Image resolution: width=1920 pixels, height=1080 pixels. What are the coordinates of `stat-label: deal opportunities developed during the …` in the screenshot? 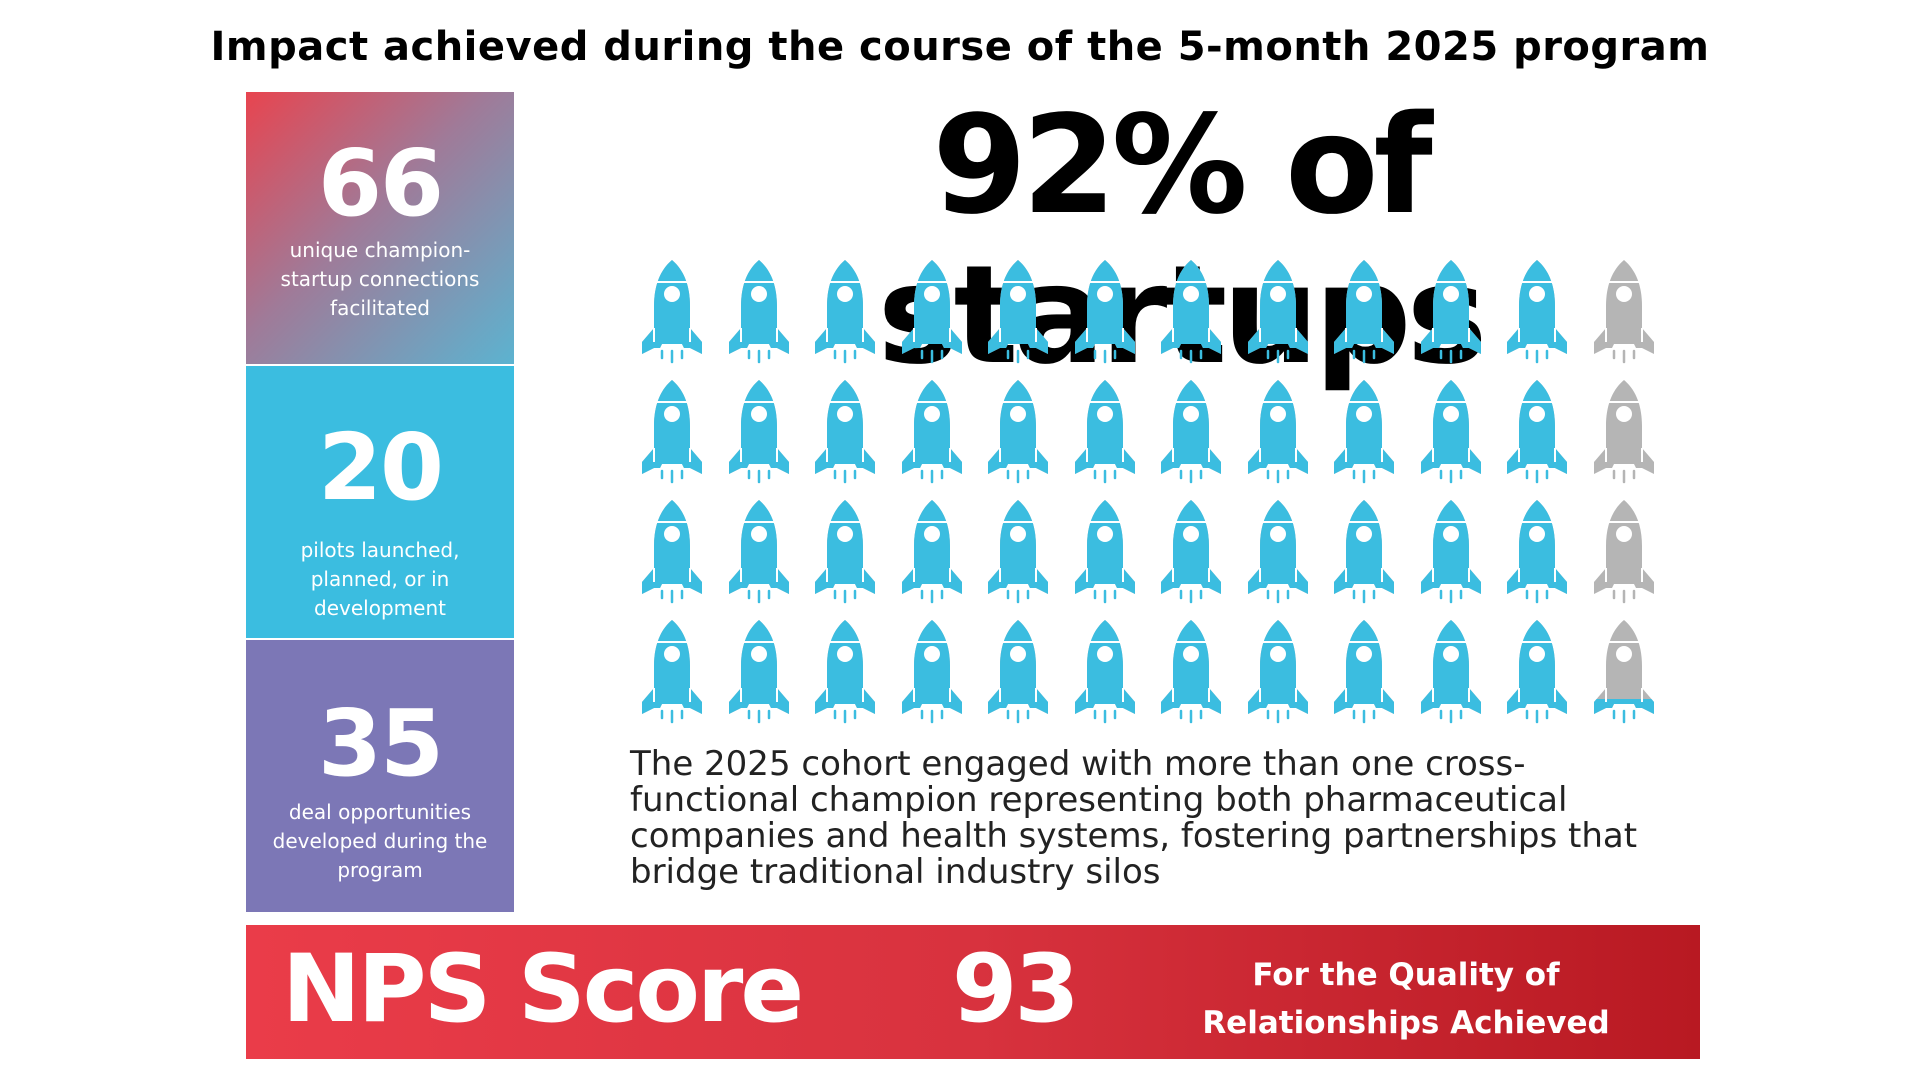 It's located at (380, 841).